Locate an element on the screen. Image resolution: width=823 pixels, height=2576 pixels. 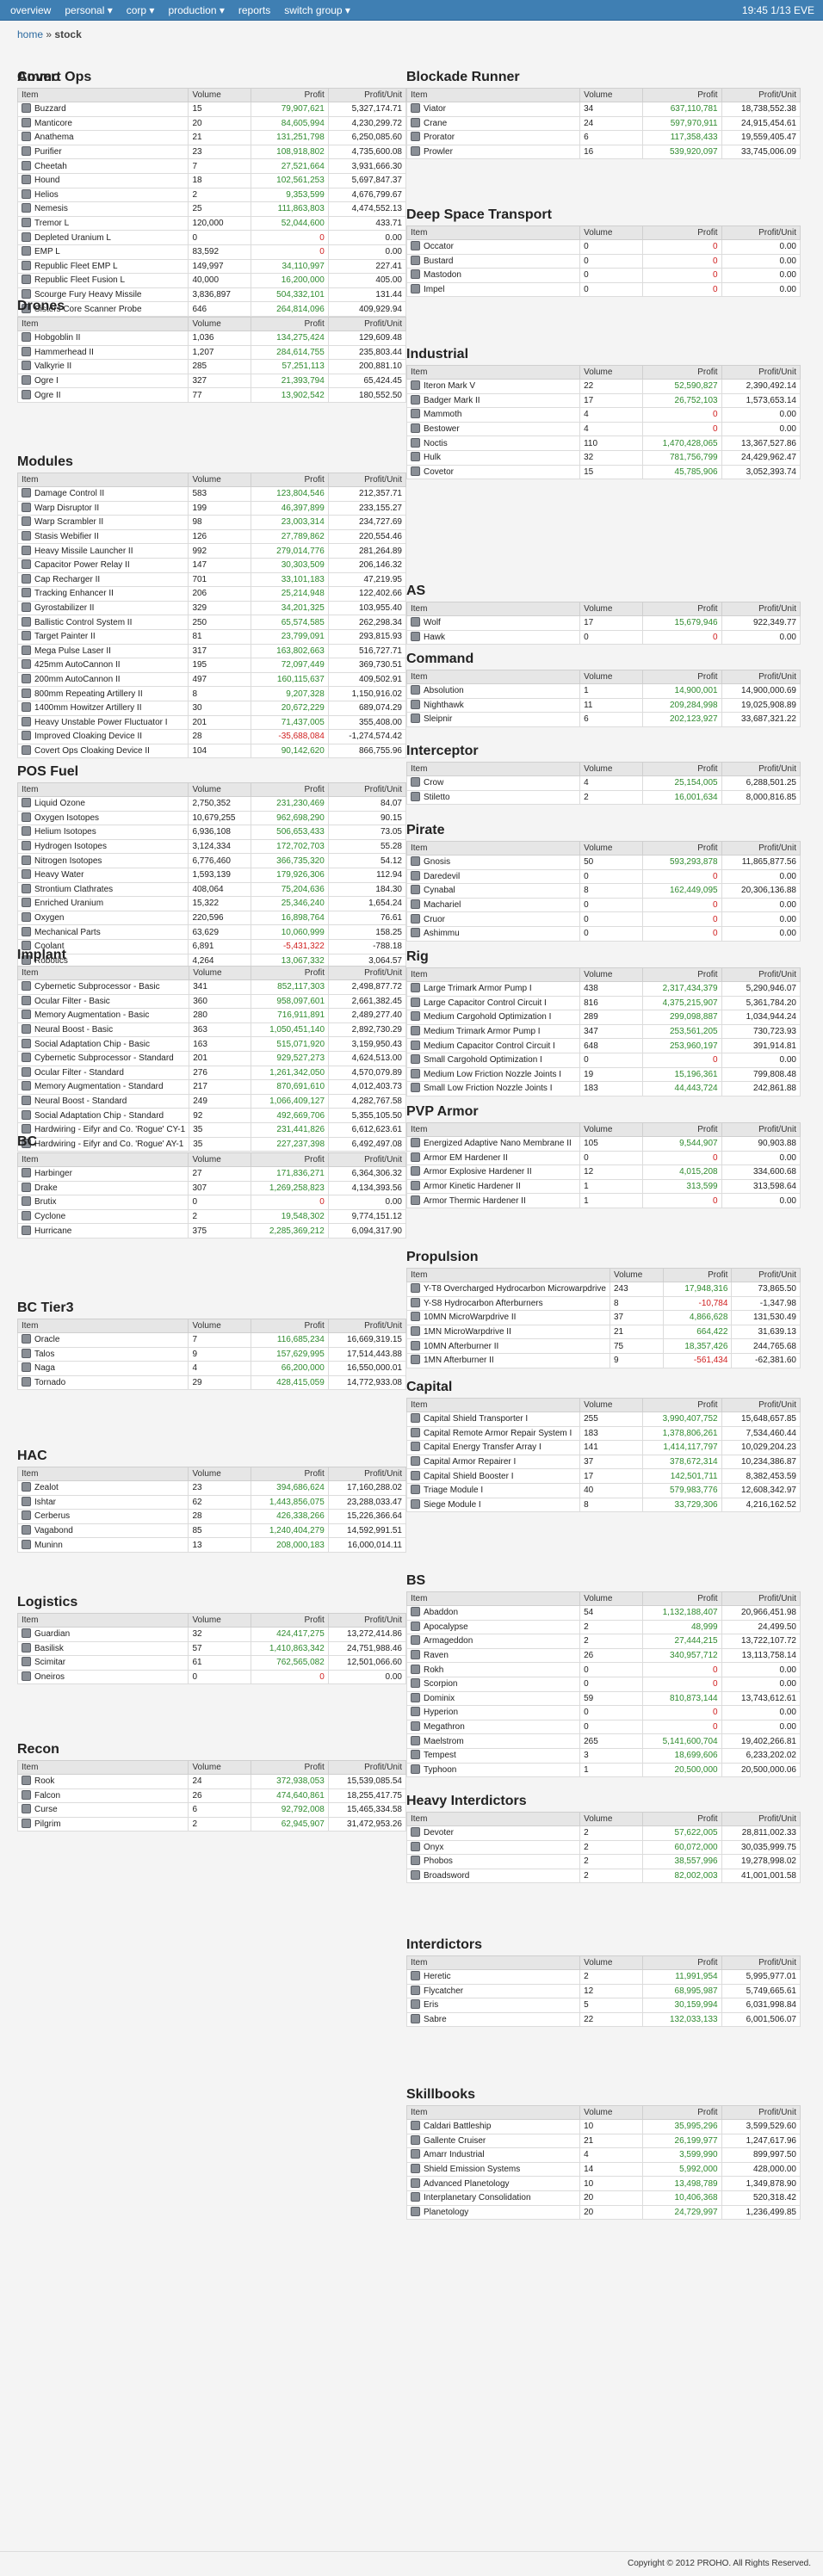
nav-overview: overview is located at coordinates (32, 10).